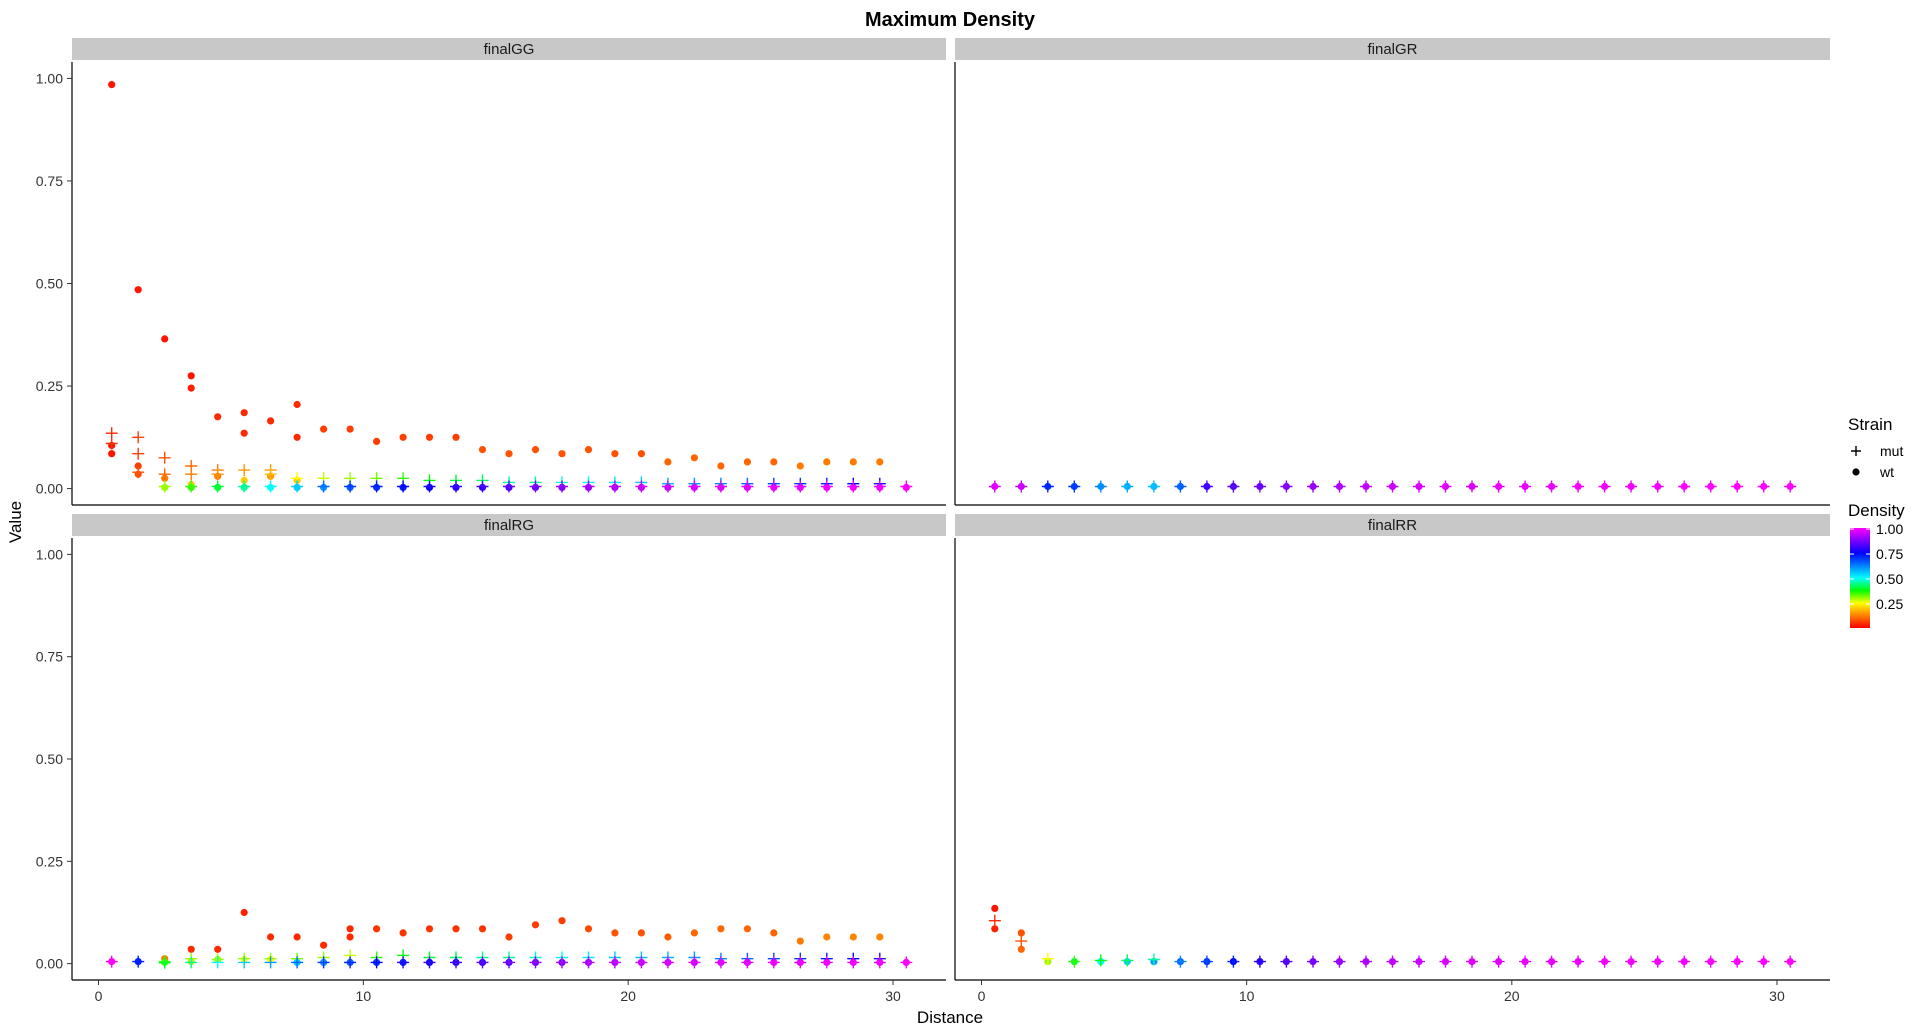 This screenshot has height=1035, width=1918. What do you see at coordinates (1876, 566) in the screenshot?
I see `density-colorbar-ticks: 0.25 0.50 0.75 1.00` at bounding box center [1876, 566].